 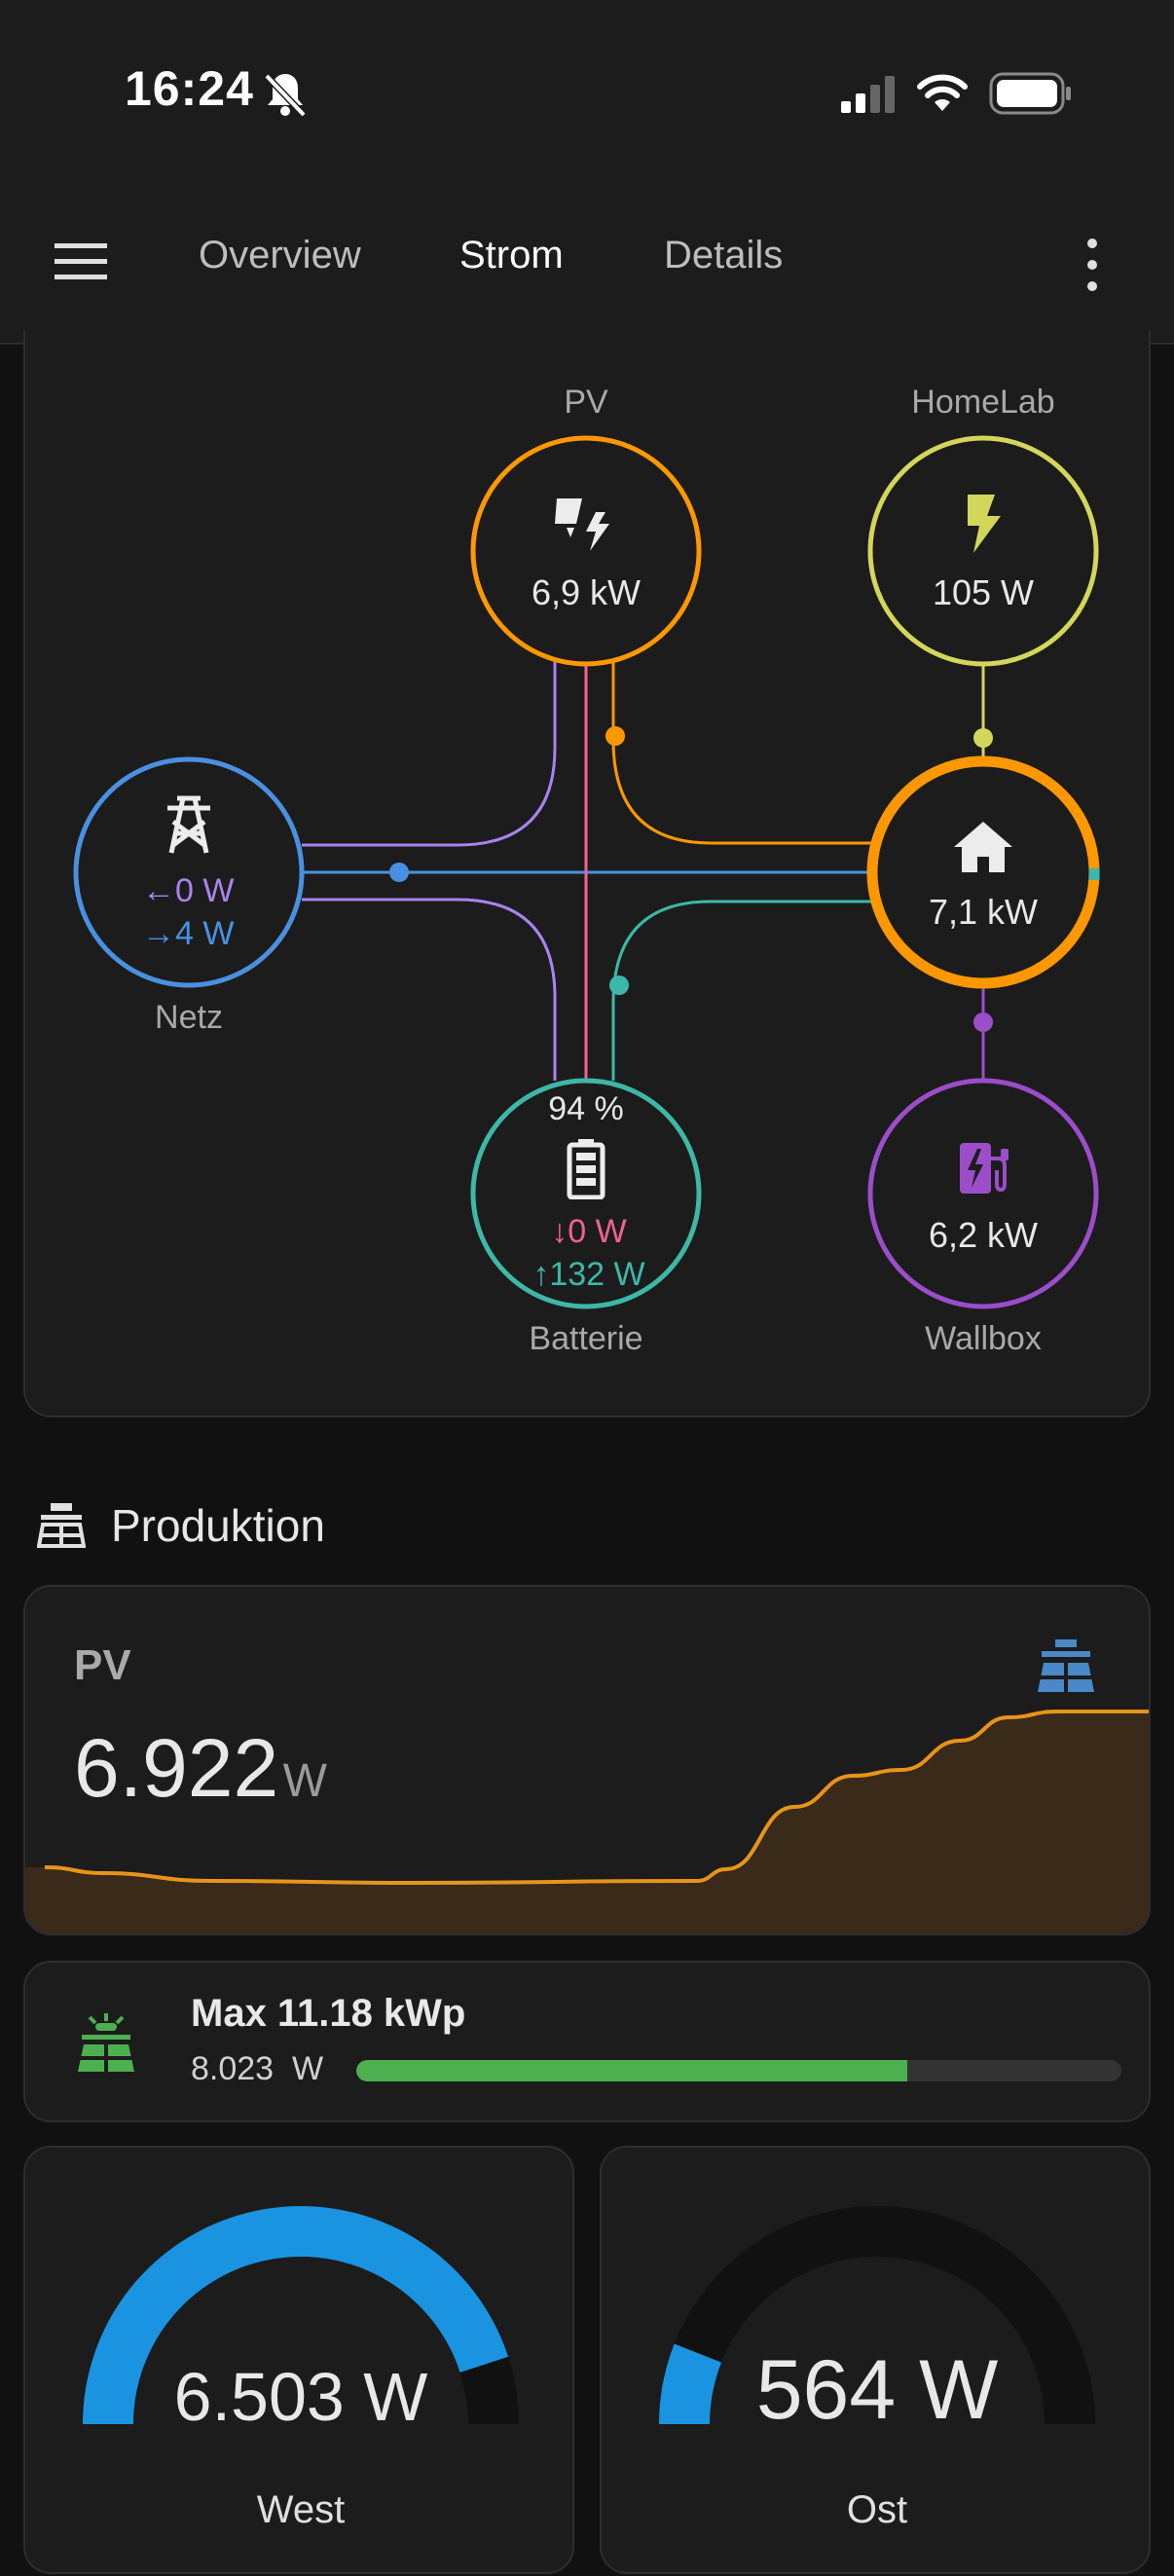 I want to click on grid-export-value: →4 W, so click(x=188, y=933).